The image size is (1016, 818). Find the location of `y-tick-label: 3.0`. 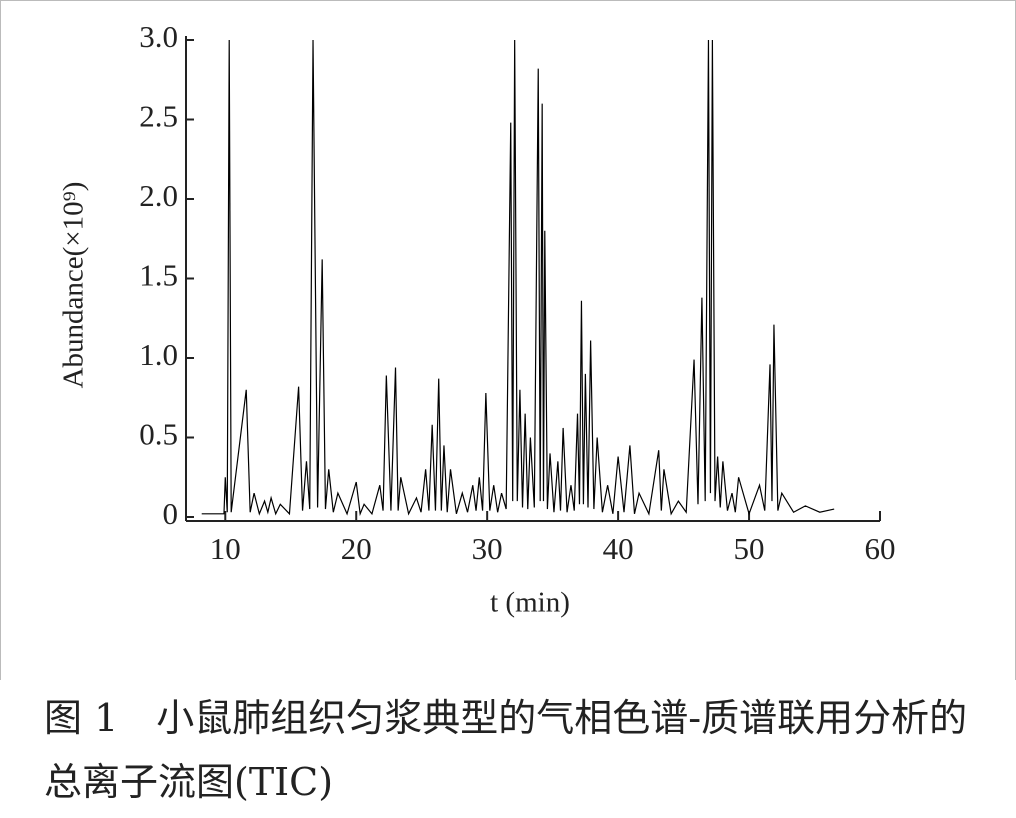

y-tick-label: 3.0 is located at coordinates (158, 36).